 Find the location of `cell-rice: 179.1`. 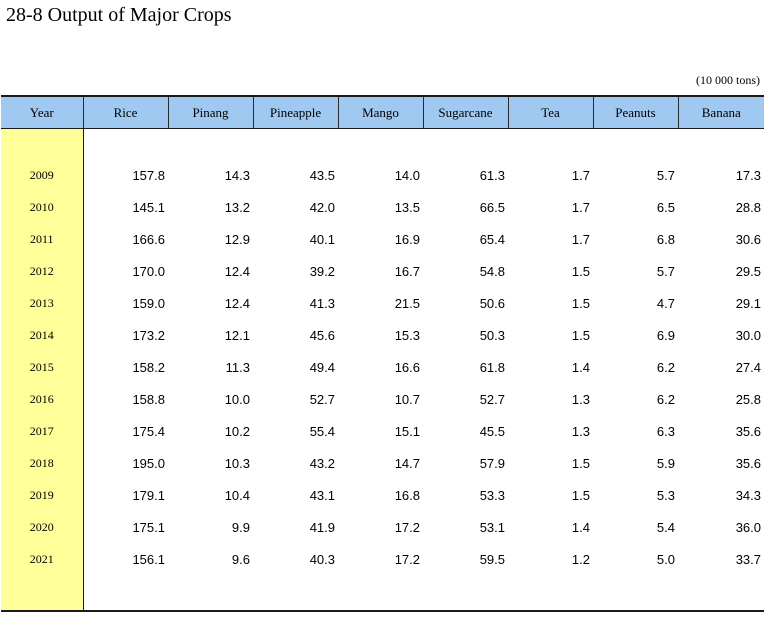

cell-rice: 179.1 is located at coordinates (148, 495).